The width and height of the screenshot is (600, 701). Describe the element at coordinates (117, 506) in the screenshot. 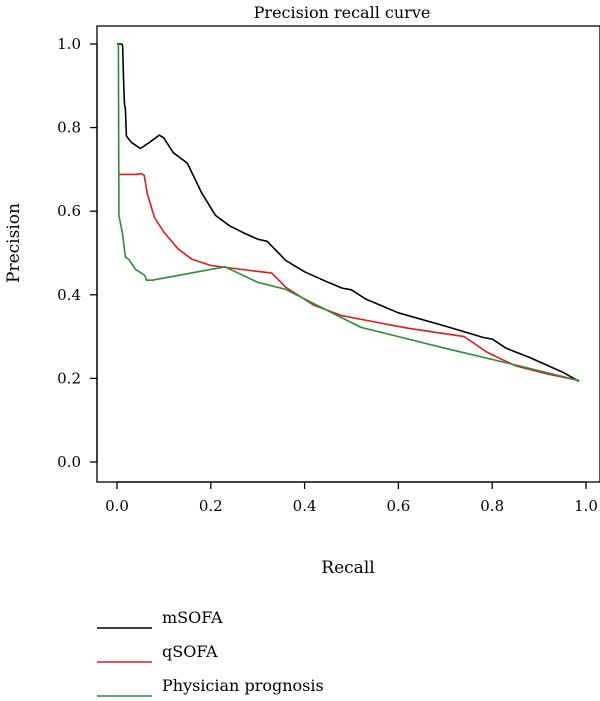

I see `x-tick-label: 0.0` at that location.